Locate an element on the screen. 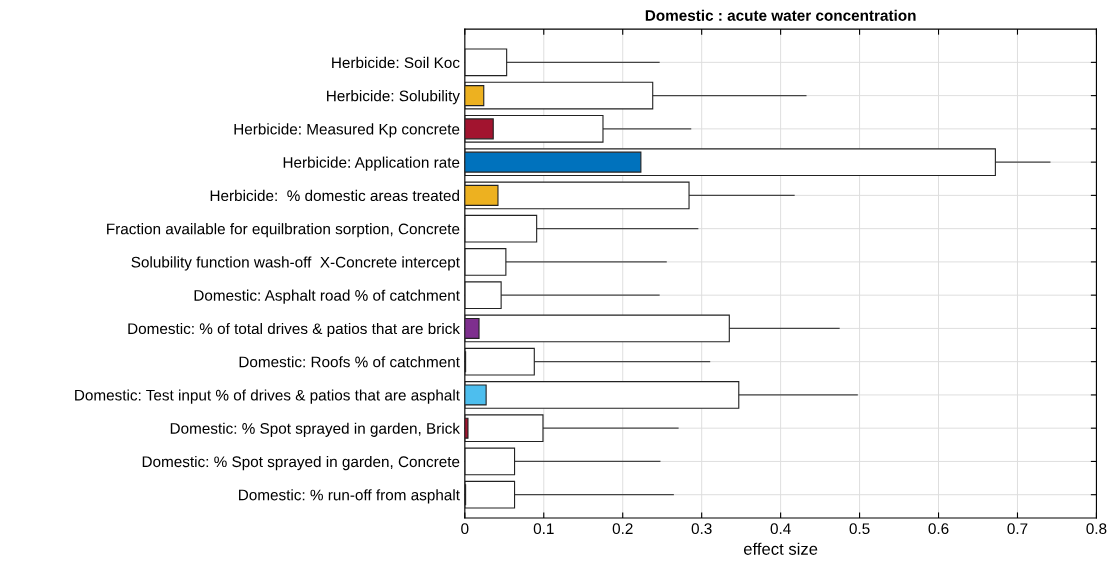 The height and width of the screenshot is (582, 1112). y-tick-label: Herbicide: % domestic areas treated is located at coordinates (334, 195).